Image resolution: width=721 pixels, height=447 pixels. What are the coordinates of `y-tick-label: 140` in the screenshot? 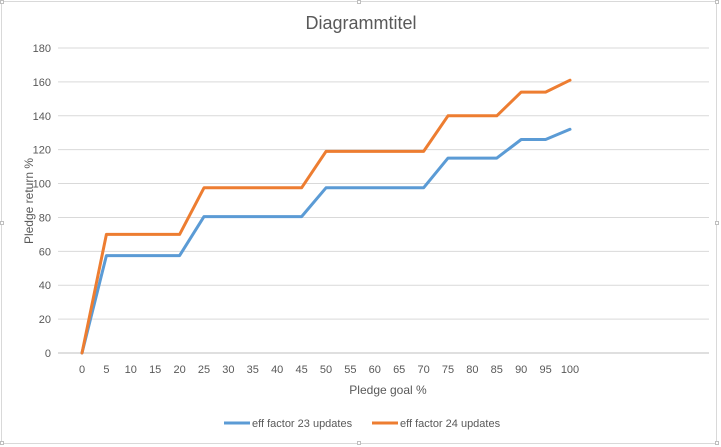 It's located at (42, 117).